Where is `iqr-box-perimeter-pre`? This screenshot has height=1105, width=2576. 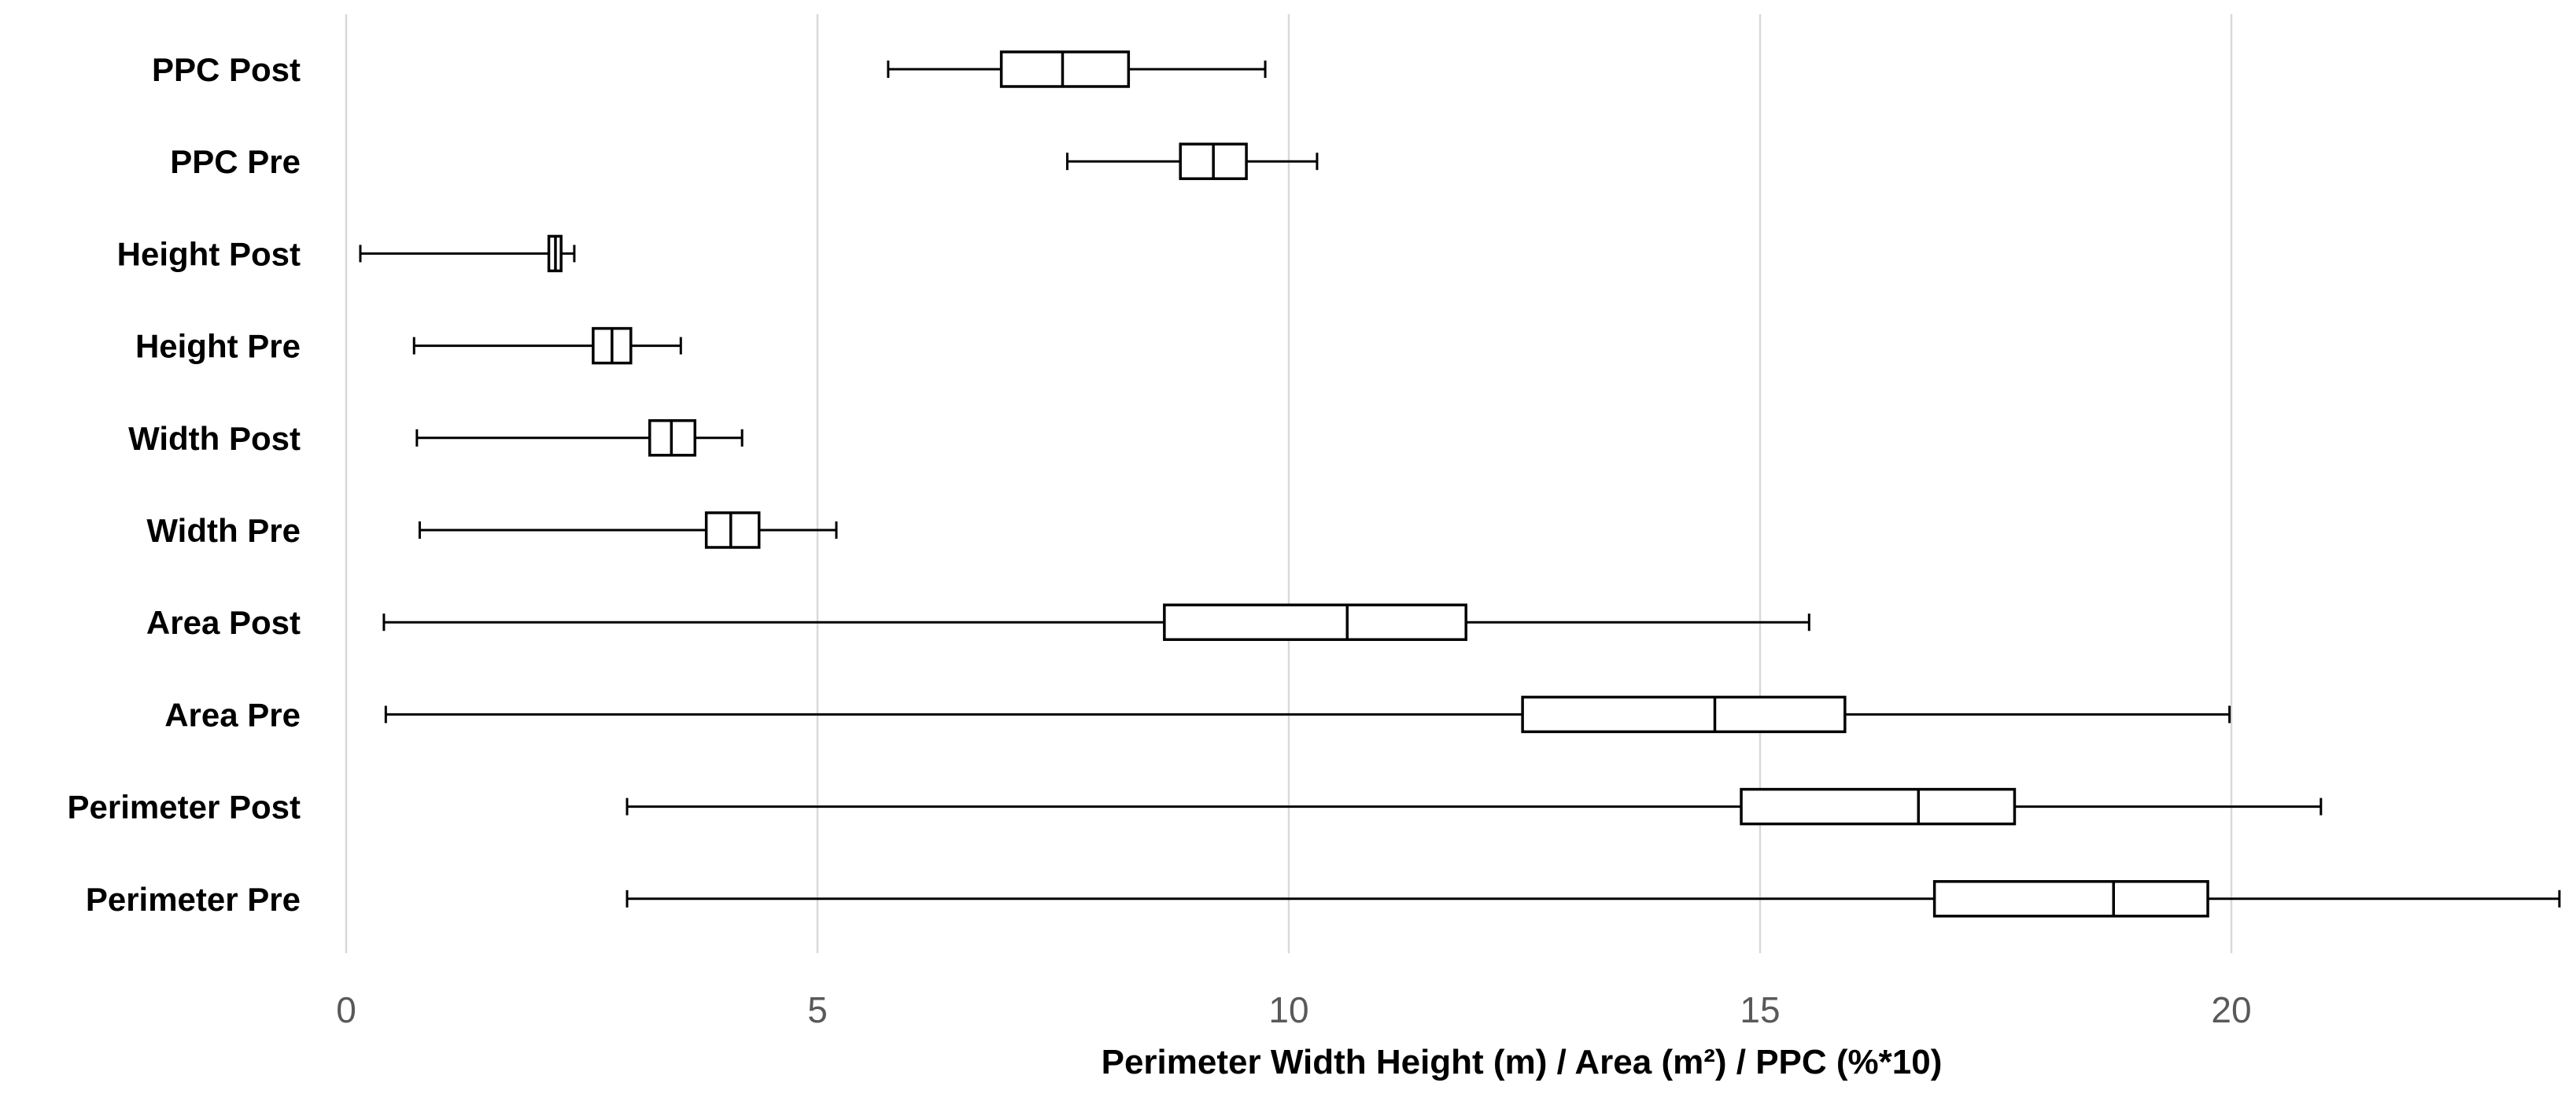 iqr-box-perimeter-pre is located at coordinates (2070, 899).